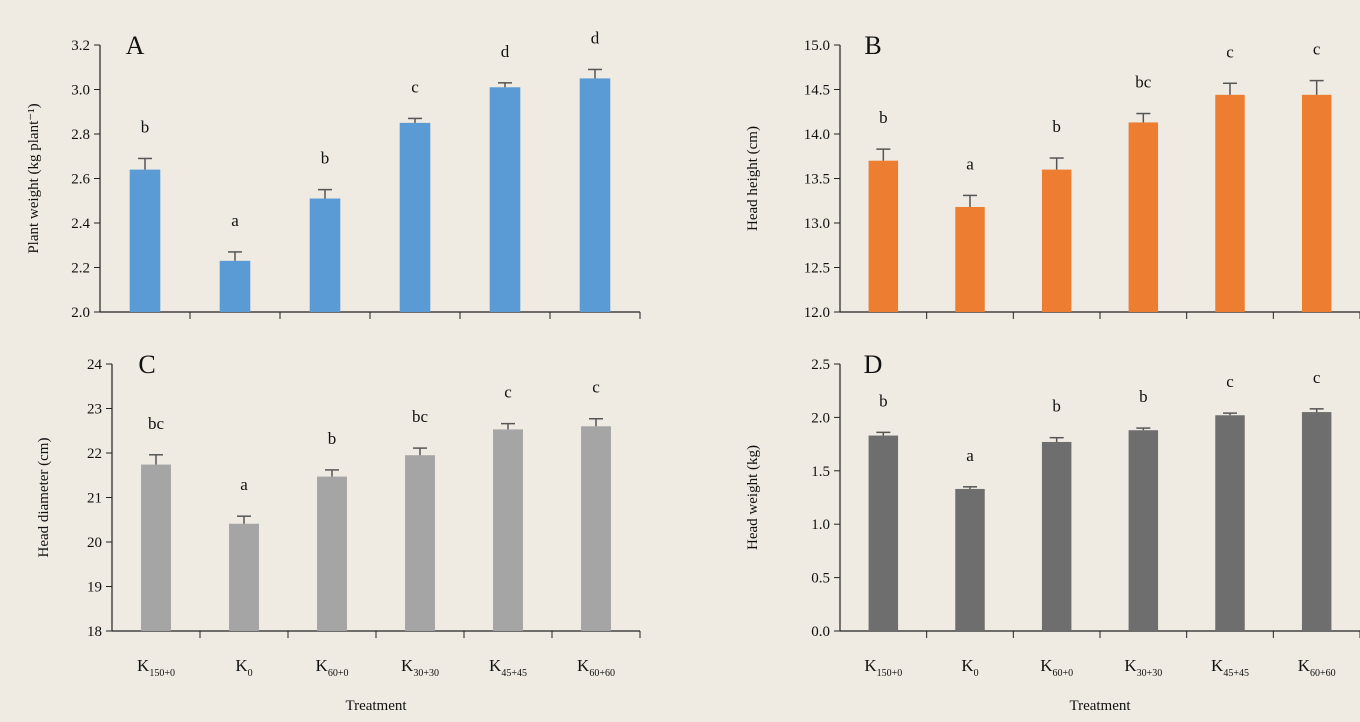 This screenshot has width=1360, height=722. I want to click on panel-d-significance-letter: a, so click(970, 455).